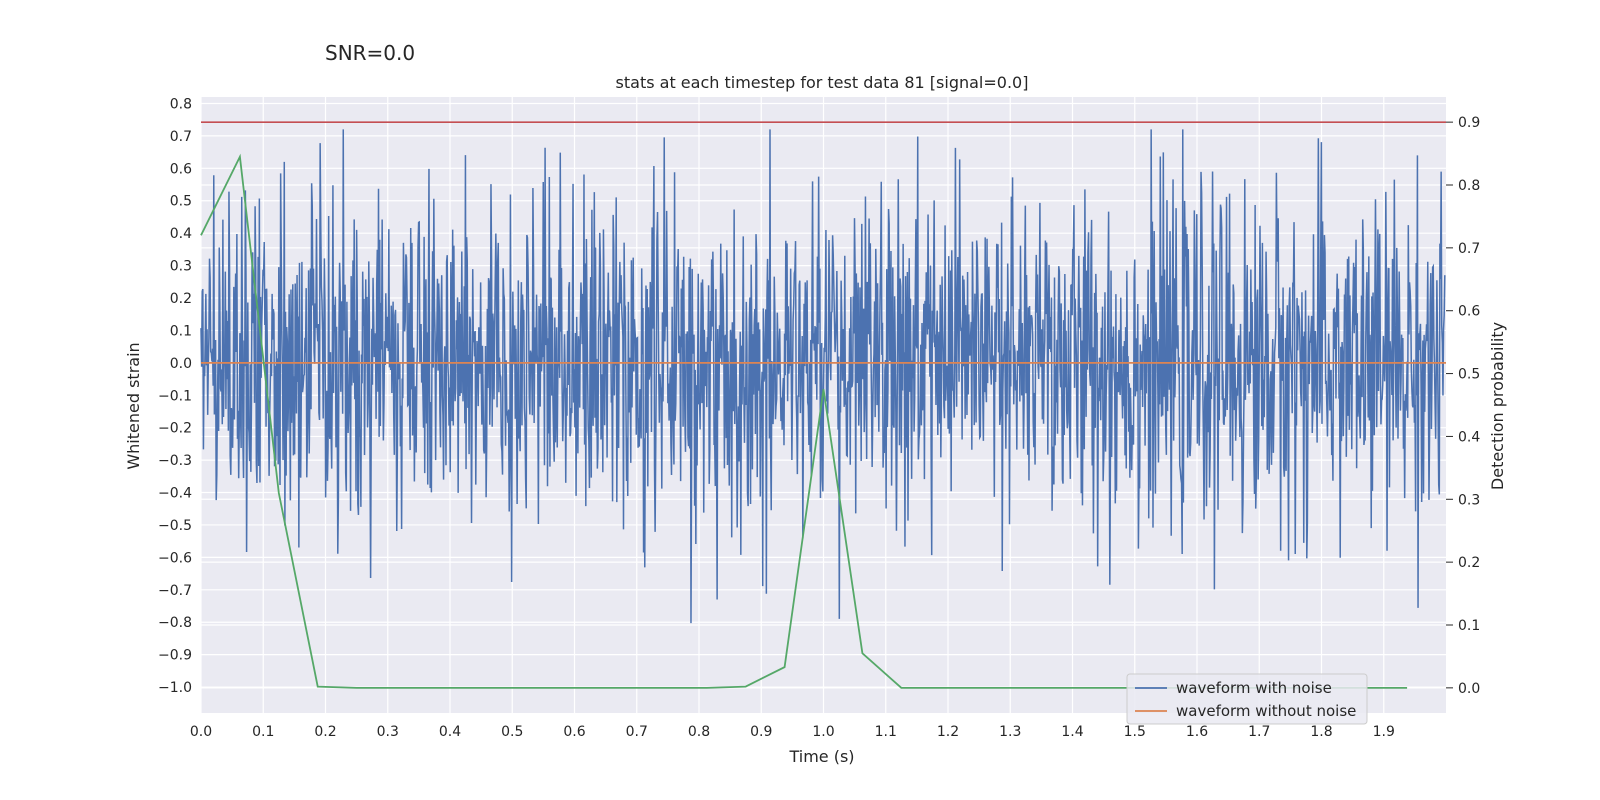 The width and height of the screenshot is (1600, 800). What do you see at coordinates (175, 688) in the screenshot?
I see `y-tick-label-18: −1.0` at bounding box center [175, 688].